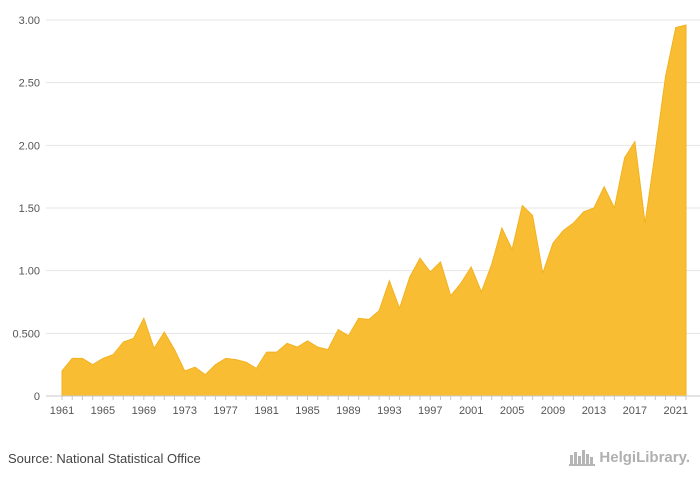 This screenshot has height=483, width=700. I want to click on x-tick-label: 1989, so click(348, 411).